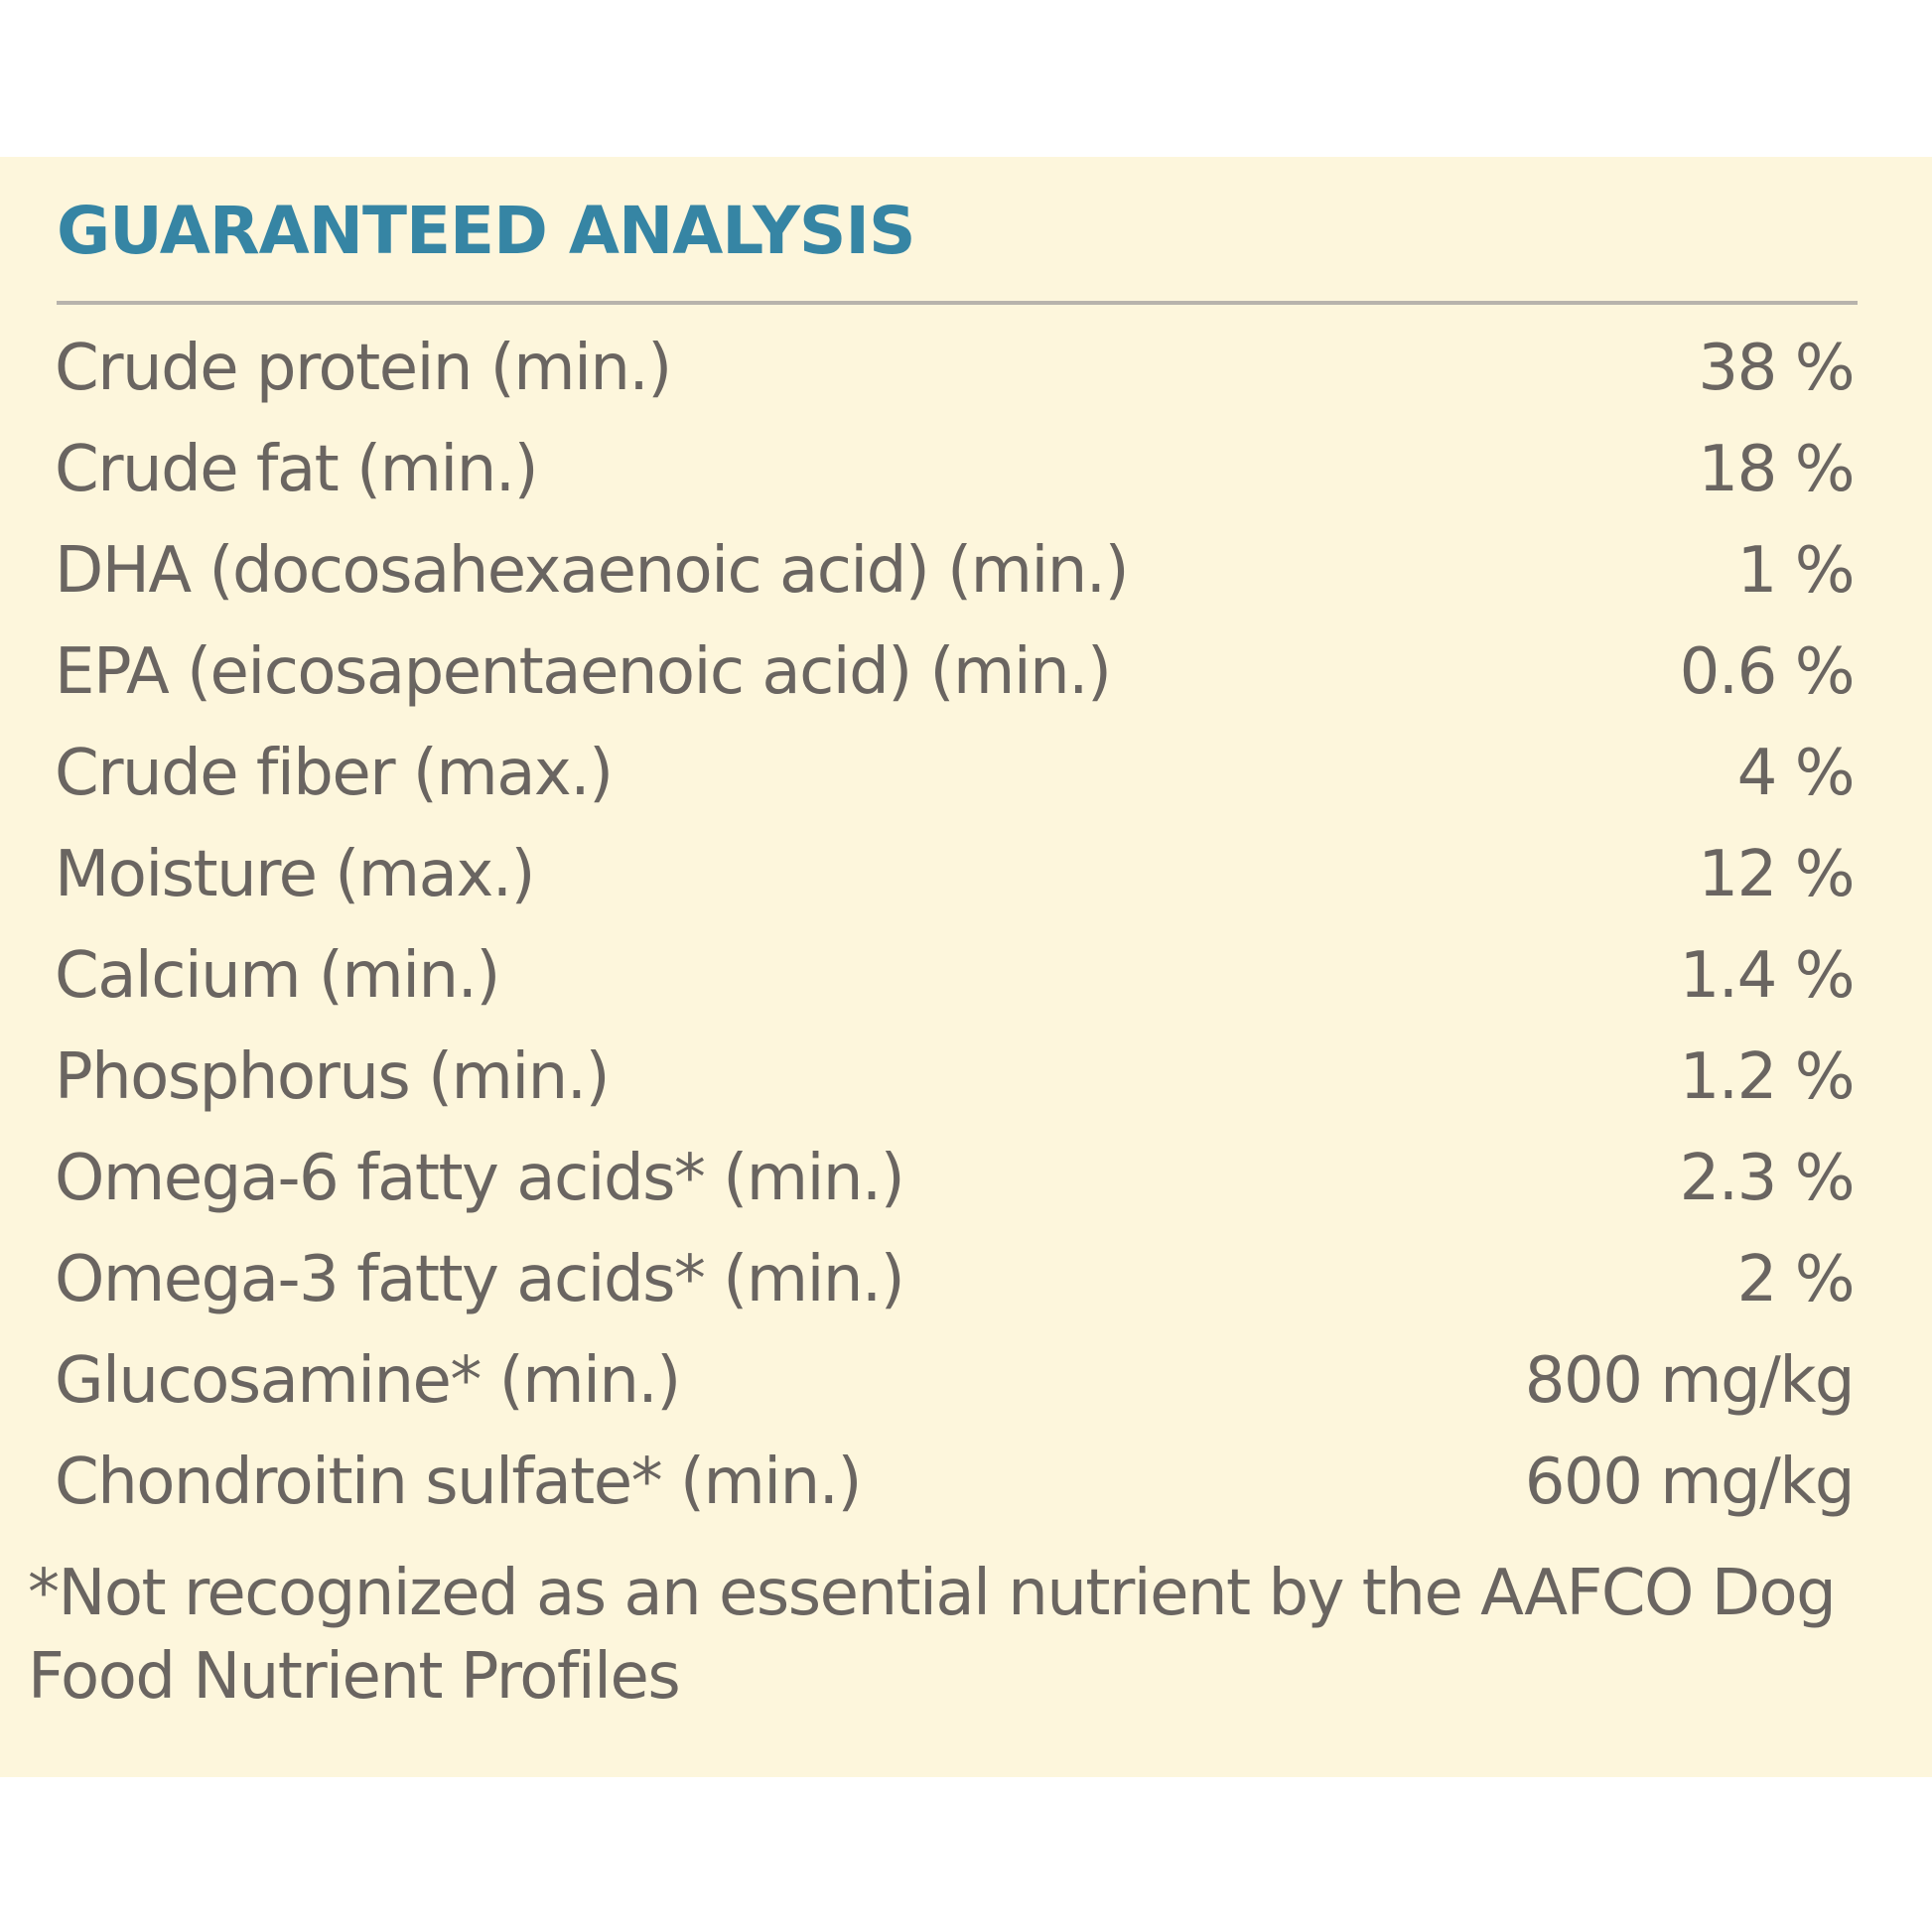 The width and height of the screenshot is (1932, 1932). What do you see at coordinates (458, 1483) in the screenshot?
I see `nutrient-label: Chondroitin sulfate* (min.)` at bounding box center [458, 1483].